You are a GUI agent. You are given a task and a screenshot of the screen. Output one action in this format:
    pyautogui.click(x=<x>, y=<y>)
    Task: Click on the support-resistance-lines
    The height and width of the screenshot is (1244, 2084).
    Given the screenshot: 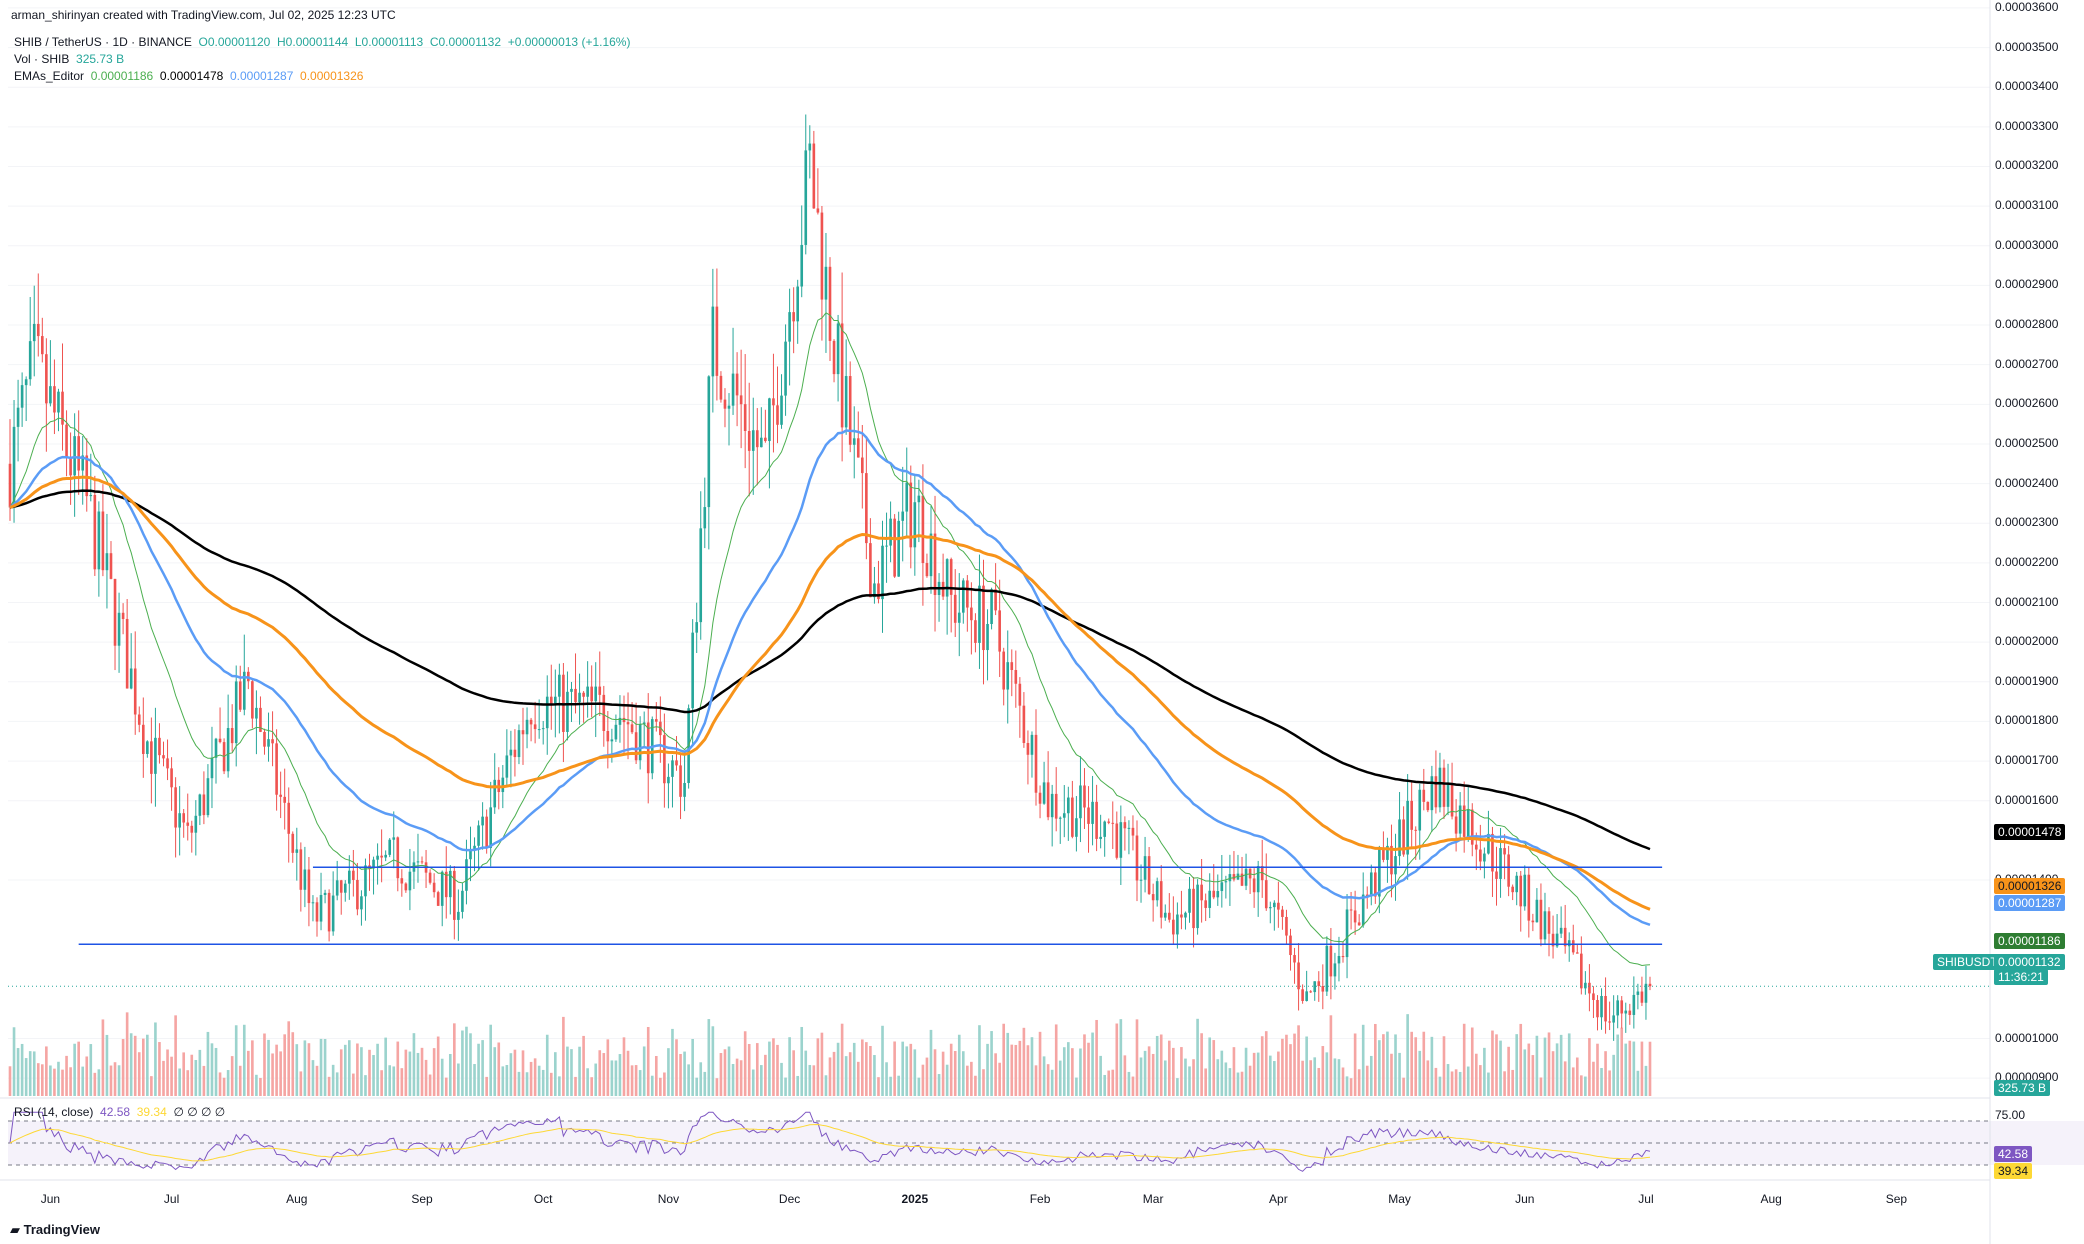 What is the action you would take?
    pyautogui.click(x=999, y=926)
    